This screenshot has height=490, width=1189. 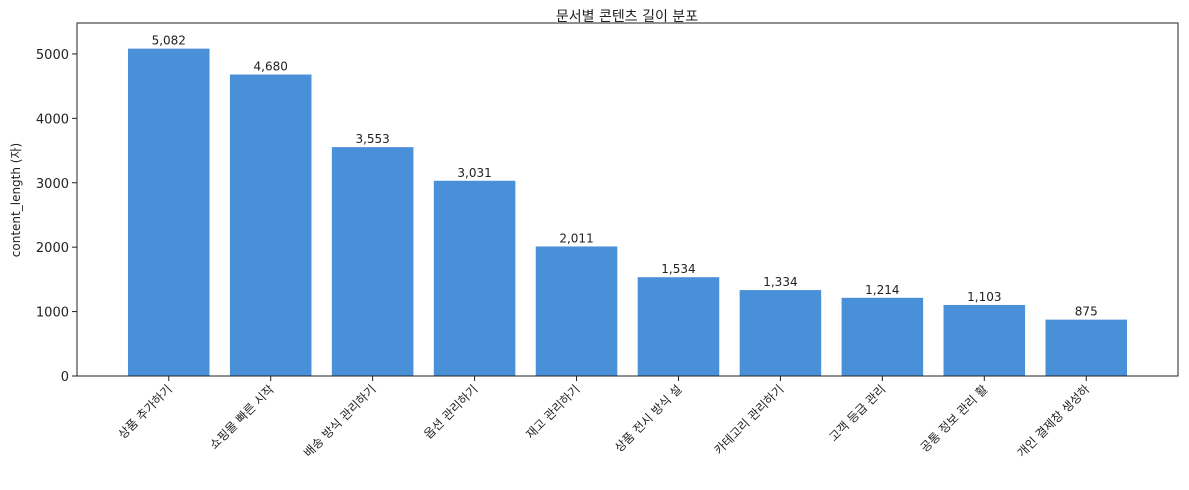 What do you see at coordinates (882, 290) in the screenshot?
I see `value-label: 1,214` at bounding box center [882, 290].